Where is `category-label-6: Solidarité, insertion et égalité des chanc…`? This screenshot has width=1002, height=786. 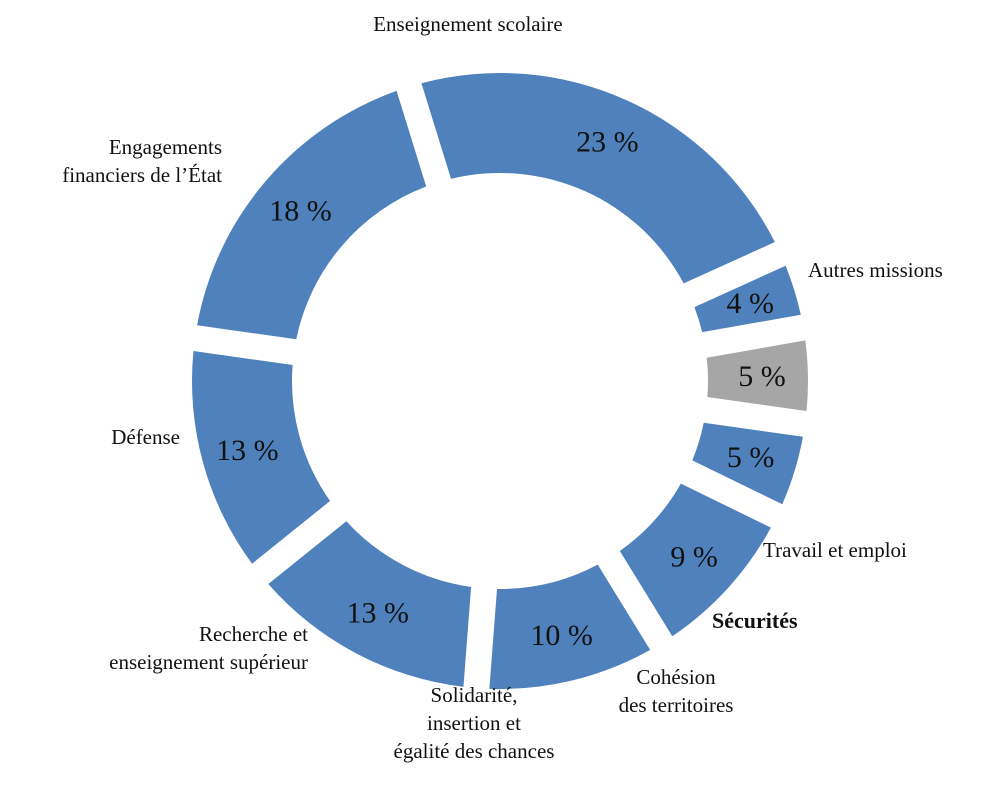 category-label-6: Solidarité, insertion et égalité des chanc… is located at coordinates (474, 723).